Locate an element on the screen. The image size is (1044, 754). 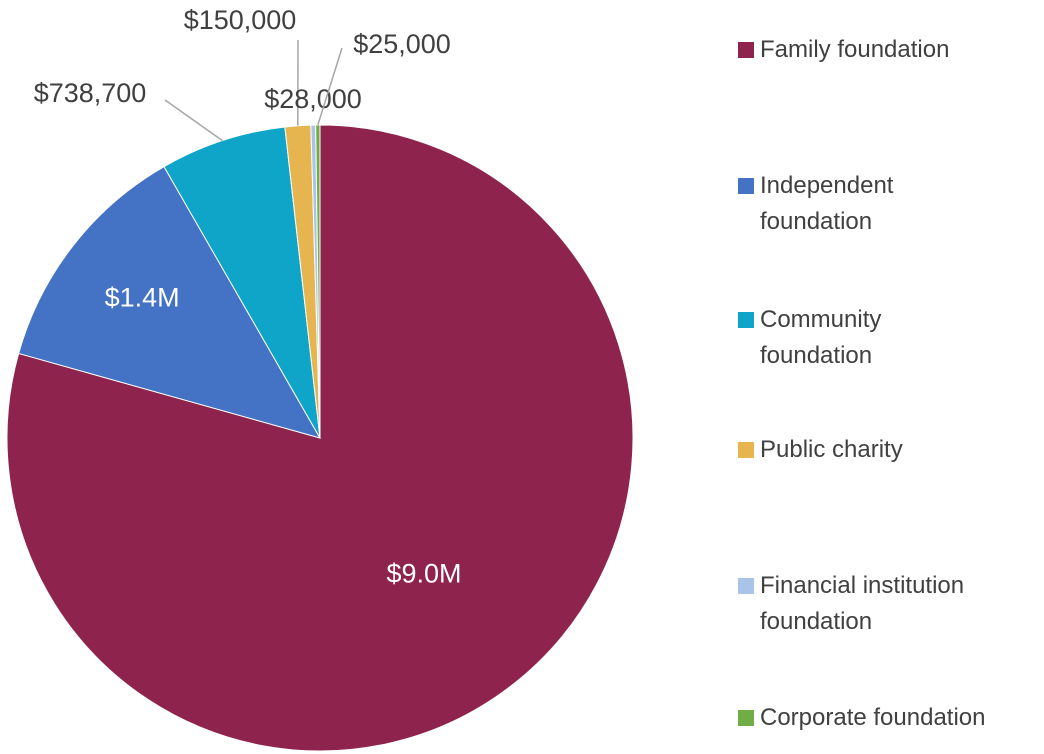
legend-label: Independent foundation is located at coordinates (827, 203).